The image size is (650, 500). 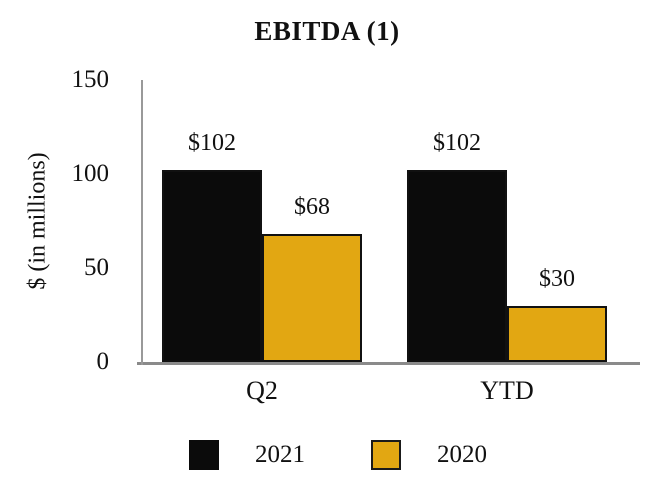 What do you see at coordinates (327, 31) in the screenshot?
I see `chart-title: EBITDA (1)` at bounding box center [327, 31].